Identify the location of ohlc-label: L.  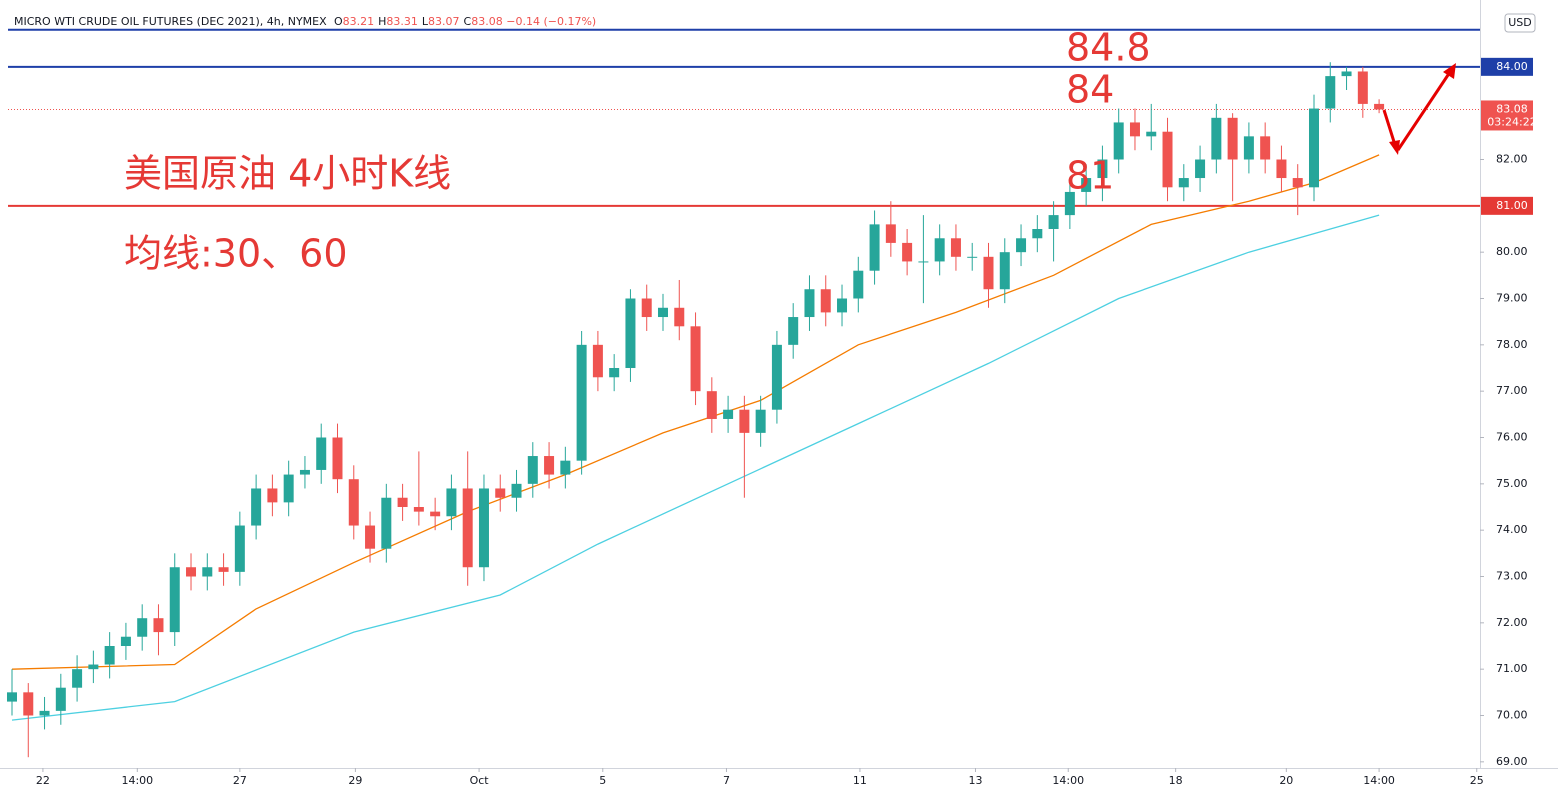
(425, 21).